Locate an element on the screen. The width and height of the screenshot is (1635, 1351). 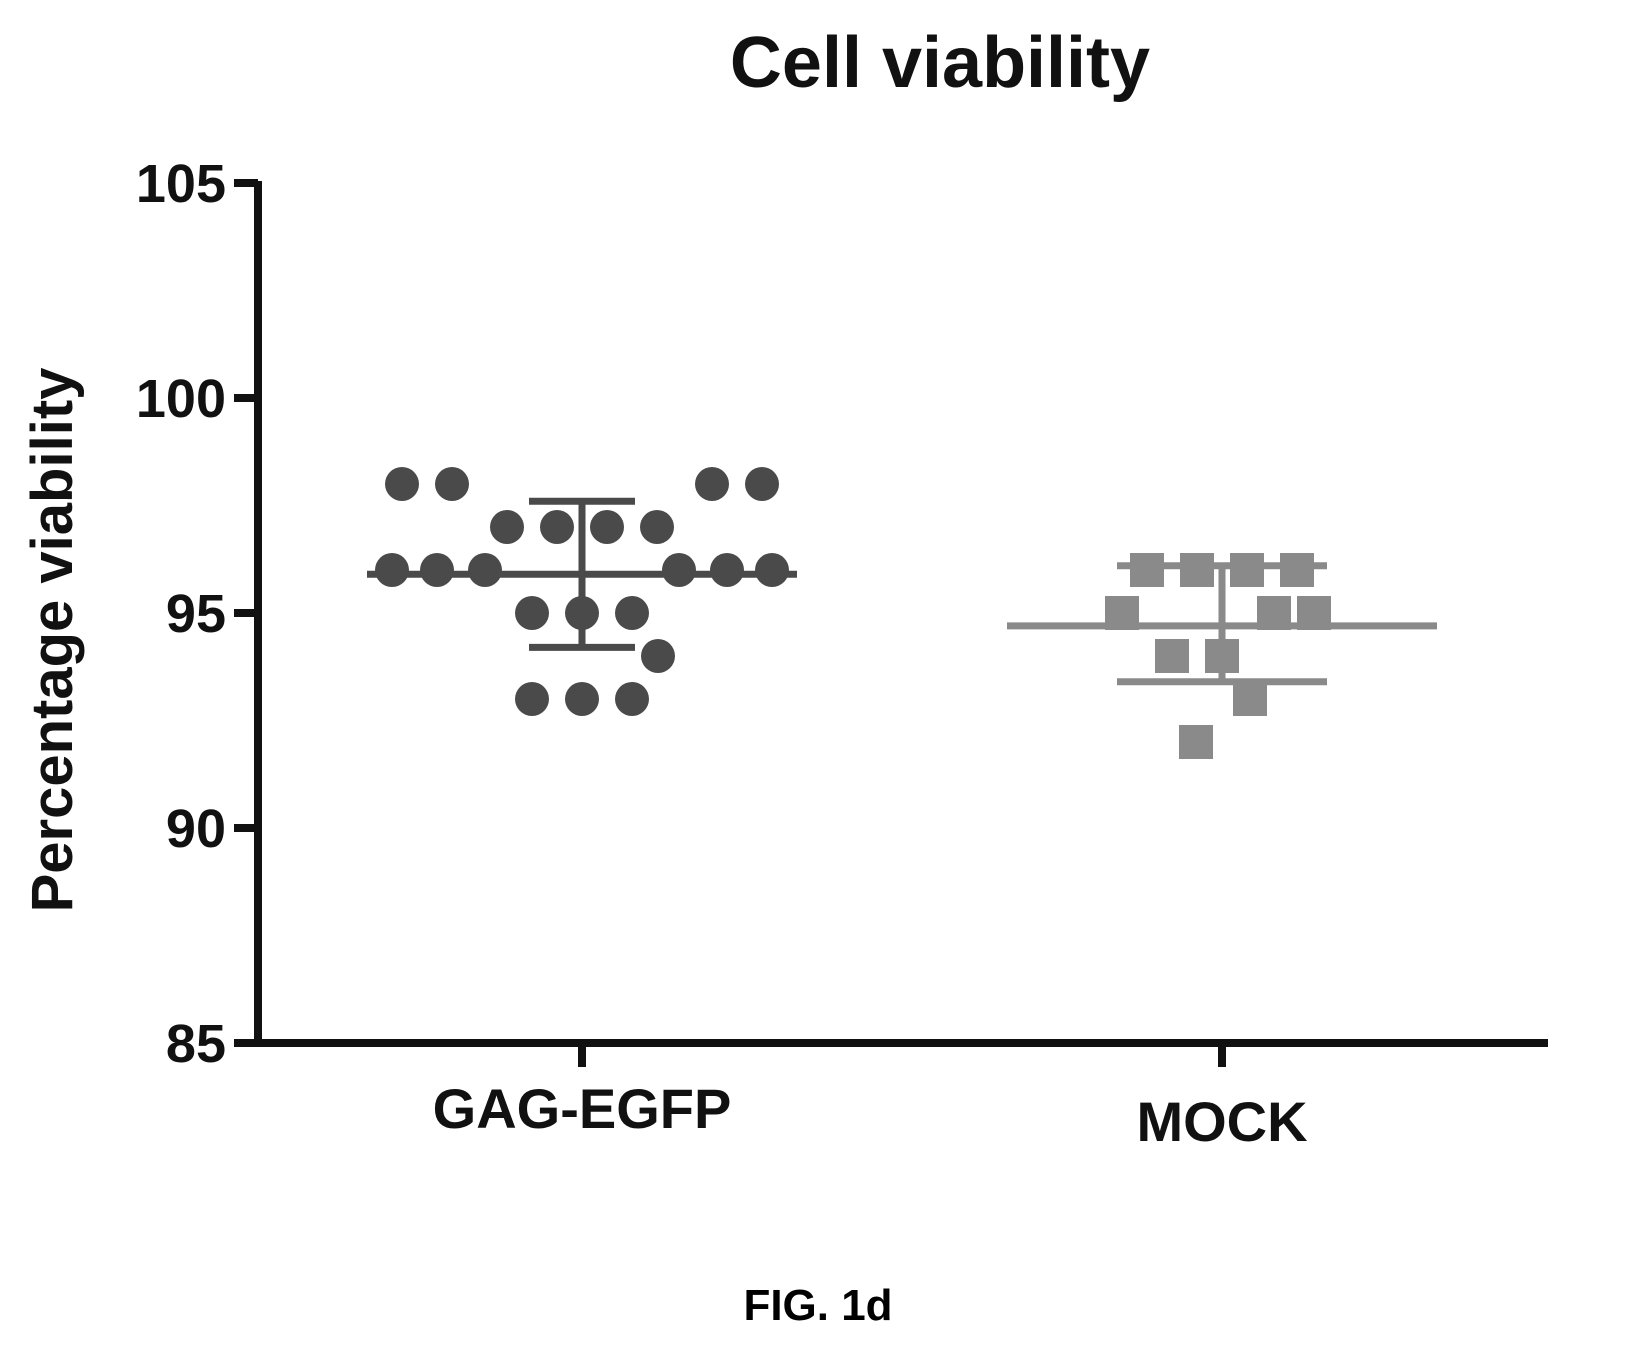
y-tick-label: 95 is located at coordinates (196, 614).